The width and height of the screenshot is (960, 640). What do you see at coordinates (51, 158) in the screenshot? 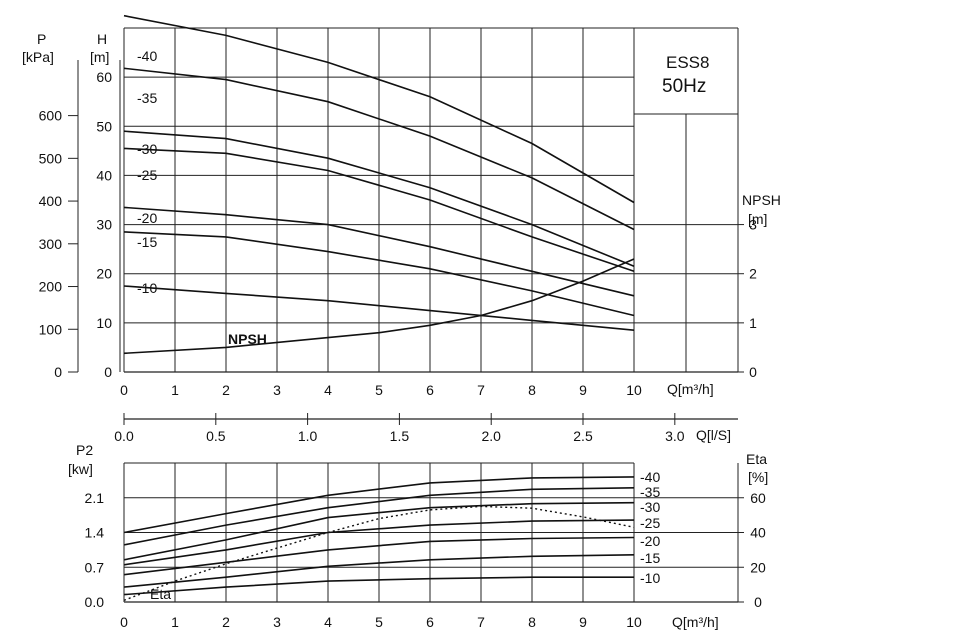
I see `p-tick-5: 500` at bounding box center [51, 158].